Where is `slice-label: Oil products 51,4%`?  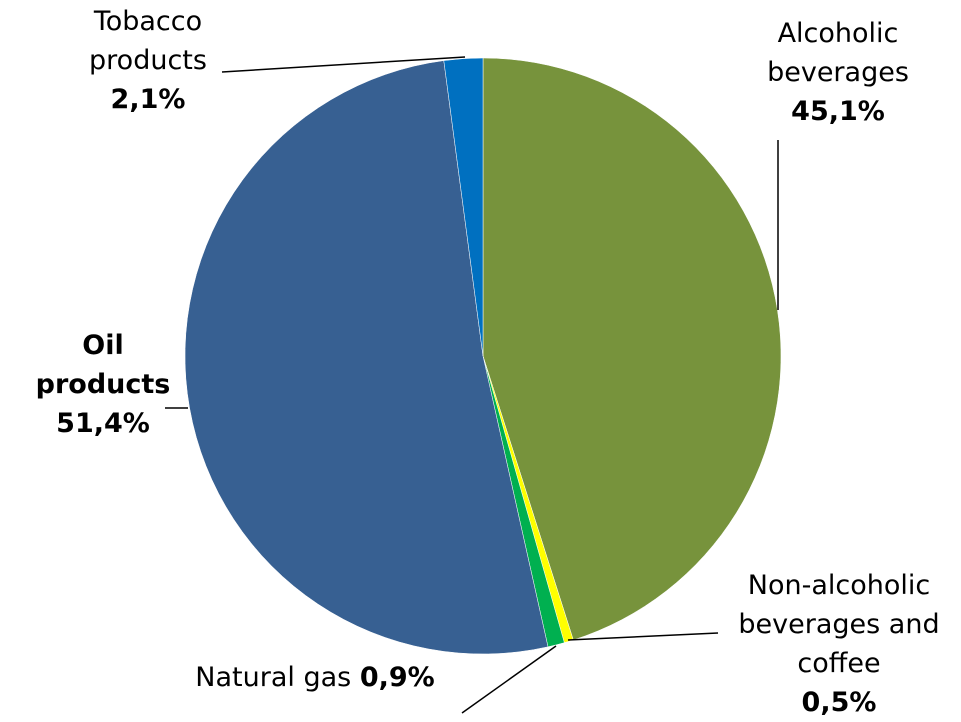
slice-label: Oil products 51,4% is located at coordinates (103, 384).